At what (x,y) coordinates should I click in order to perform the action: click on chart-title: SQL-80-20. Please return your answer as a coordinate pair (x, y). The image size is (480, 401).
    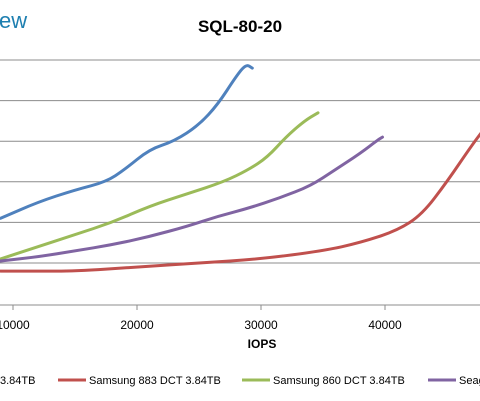
    Looking at the image, I should click on (240, 26).